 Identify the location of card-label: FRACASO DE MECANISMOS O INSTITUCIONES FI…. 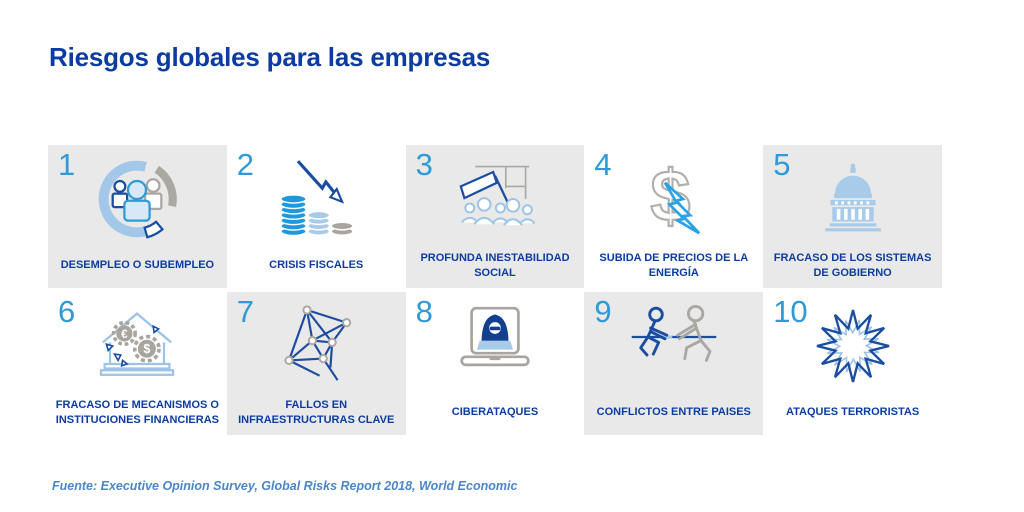
(137, 412).